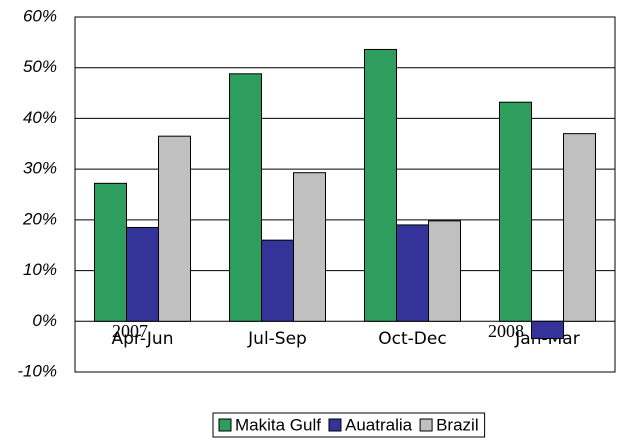 The height and width of the screenshot is (439, 620). Describe the element at coordinates (130, 331) in the screenshot. I see `year-label: 2007` at that location.